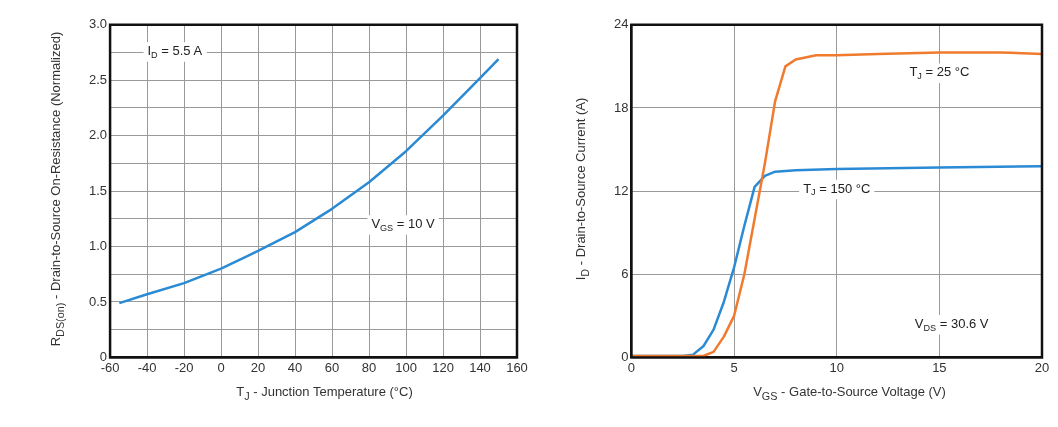 This screenshot has height=427, width=1058. Describe the element at coordinates (836, 367) in the screenshot. I see `x-tick-label: 10` at that location.